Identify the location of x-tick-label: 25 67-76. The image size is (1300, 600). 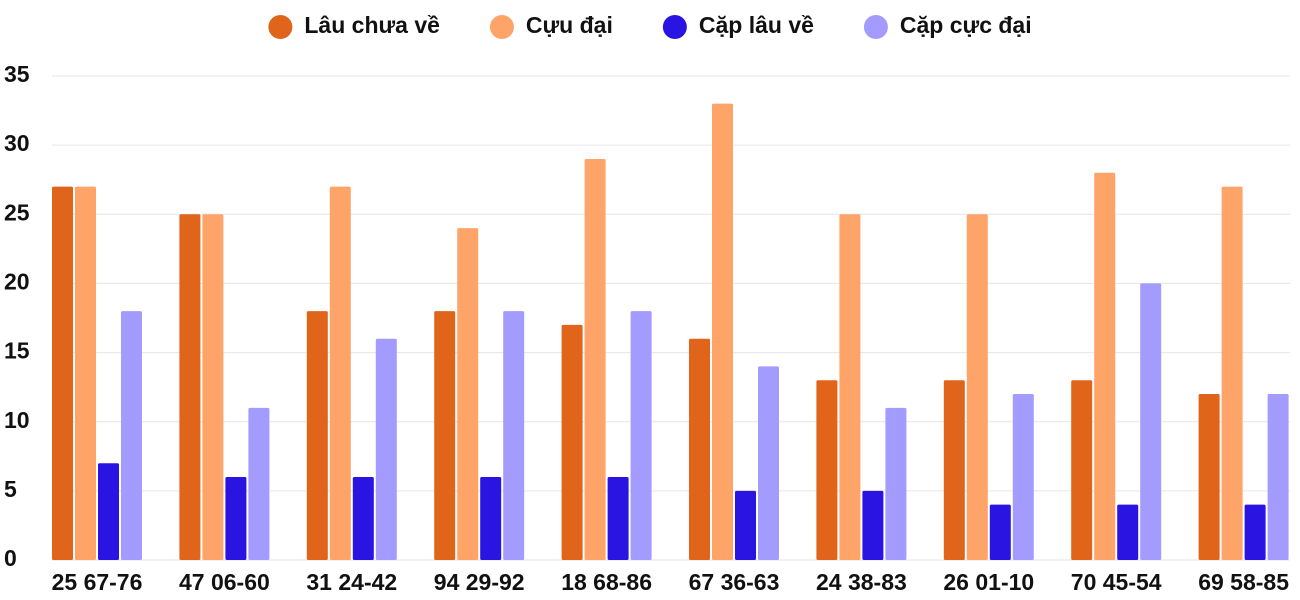
(97, 582).